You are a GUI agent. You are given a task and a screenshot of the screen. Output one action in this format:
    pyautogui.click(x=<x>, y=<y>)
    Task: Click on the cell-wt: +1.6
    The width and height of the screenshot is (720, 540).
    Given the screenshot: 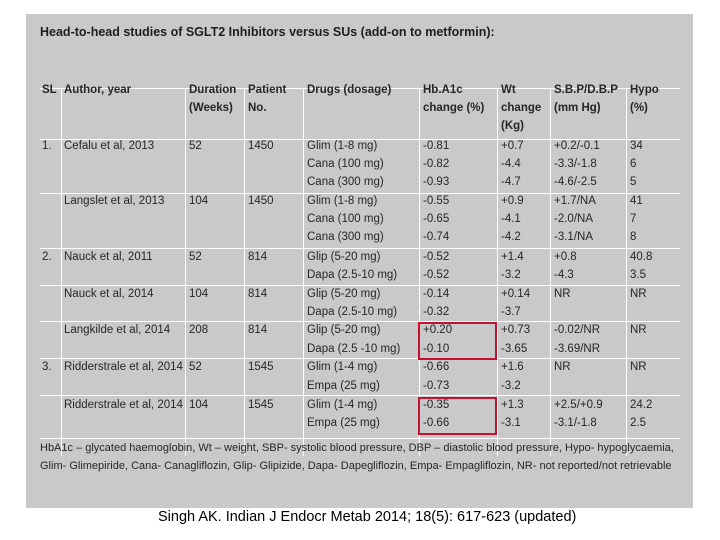 What is the action you would take?
    pyautogui.click(x=512, y=367)
    